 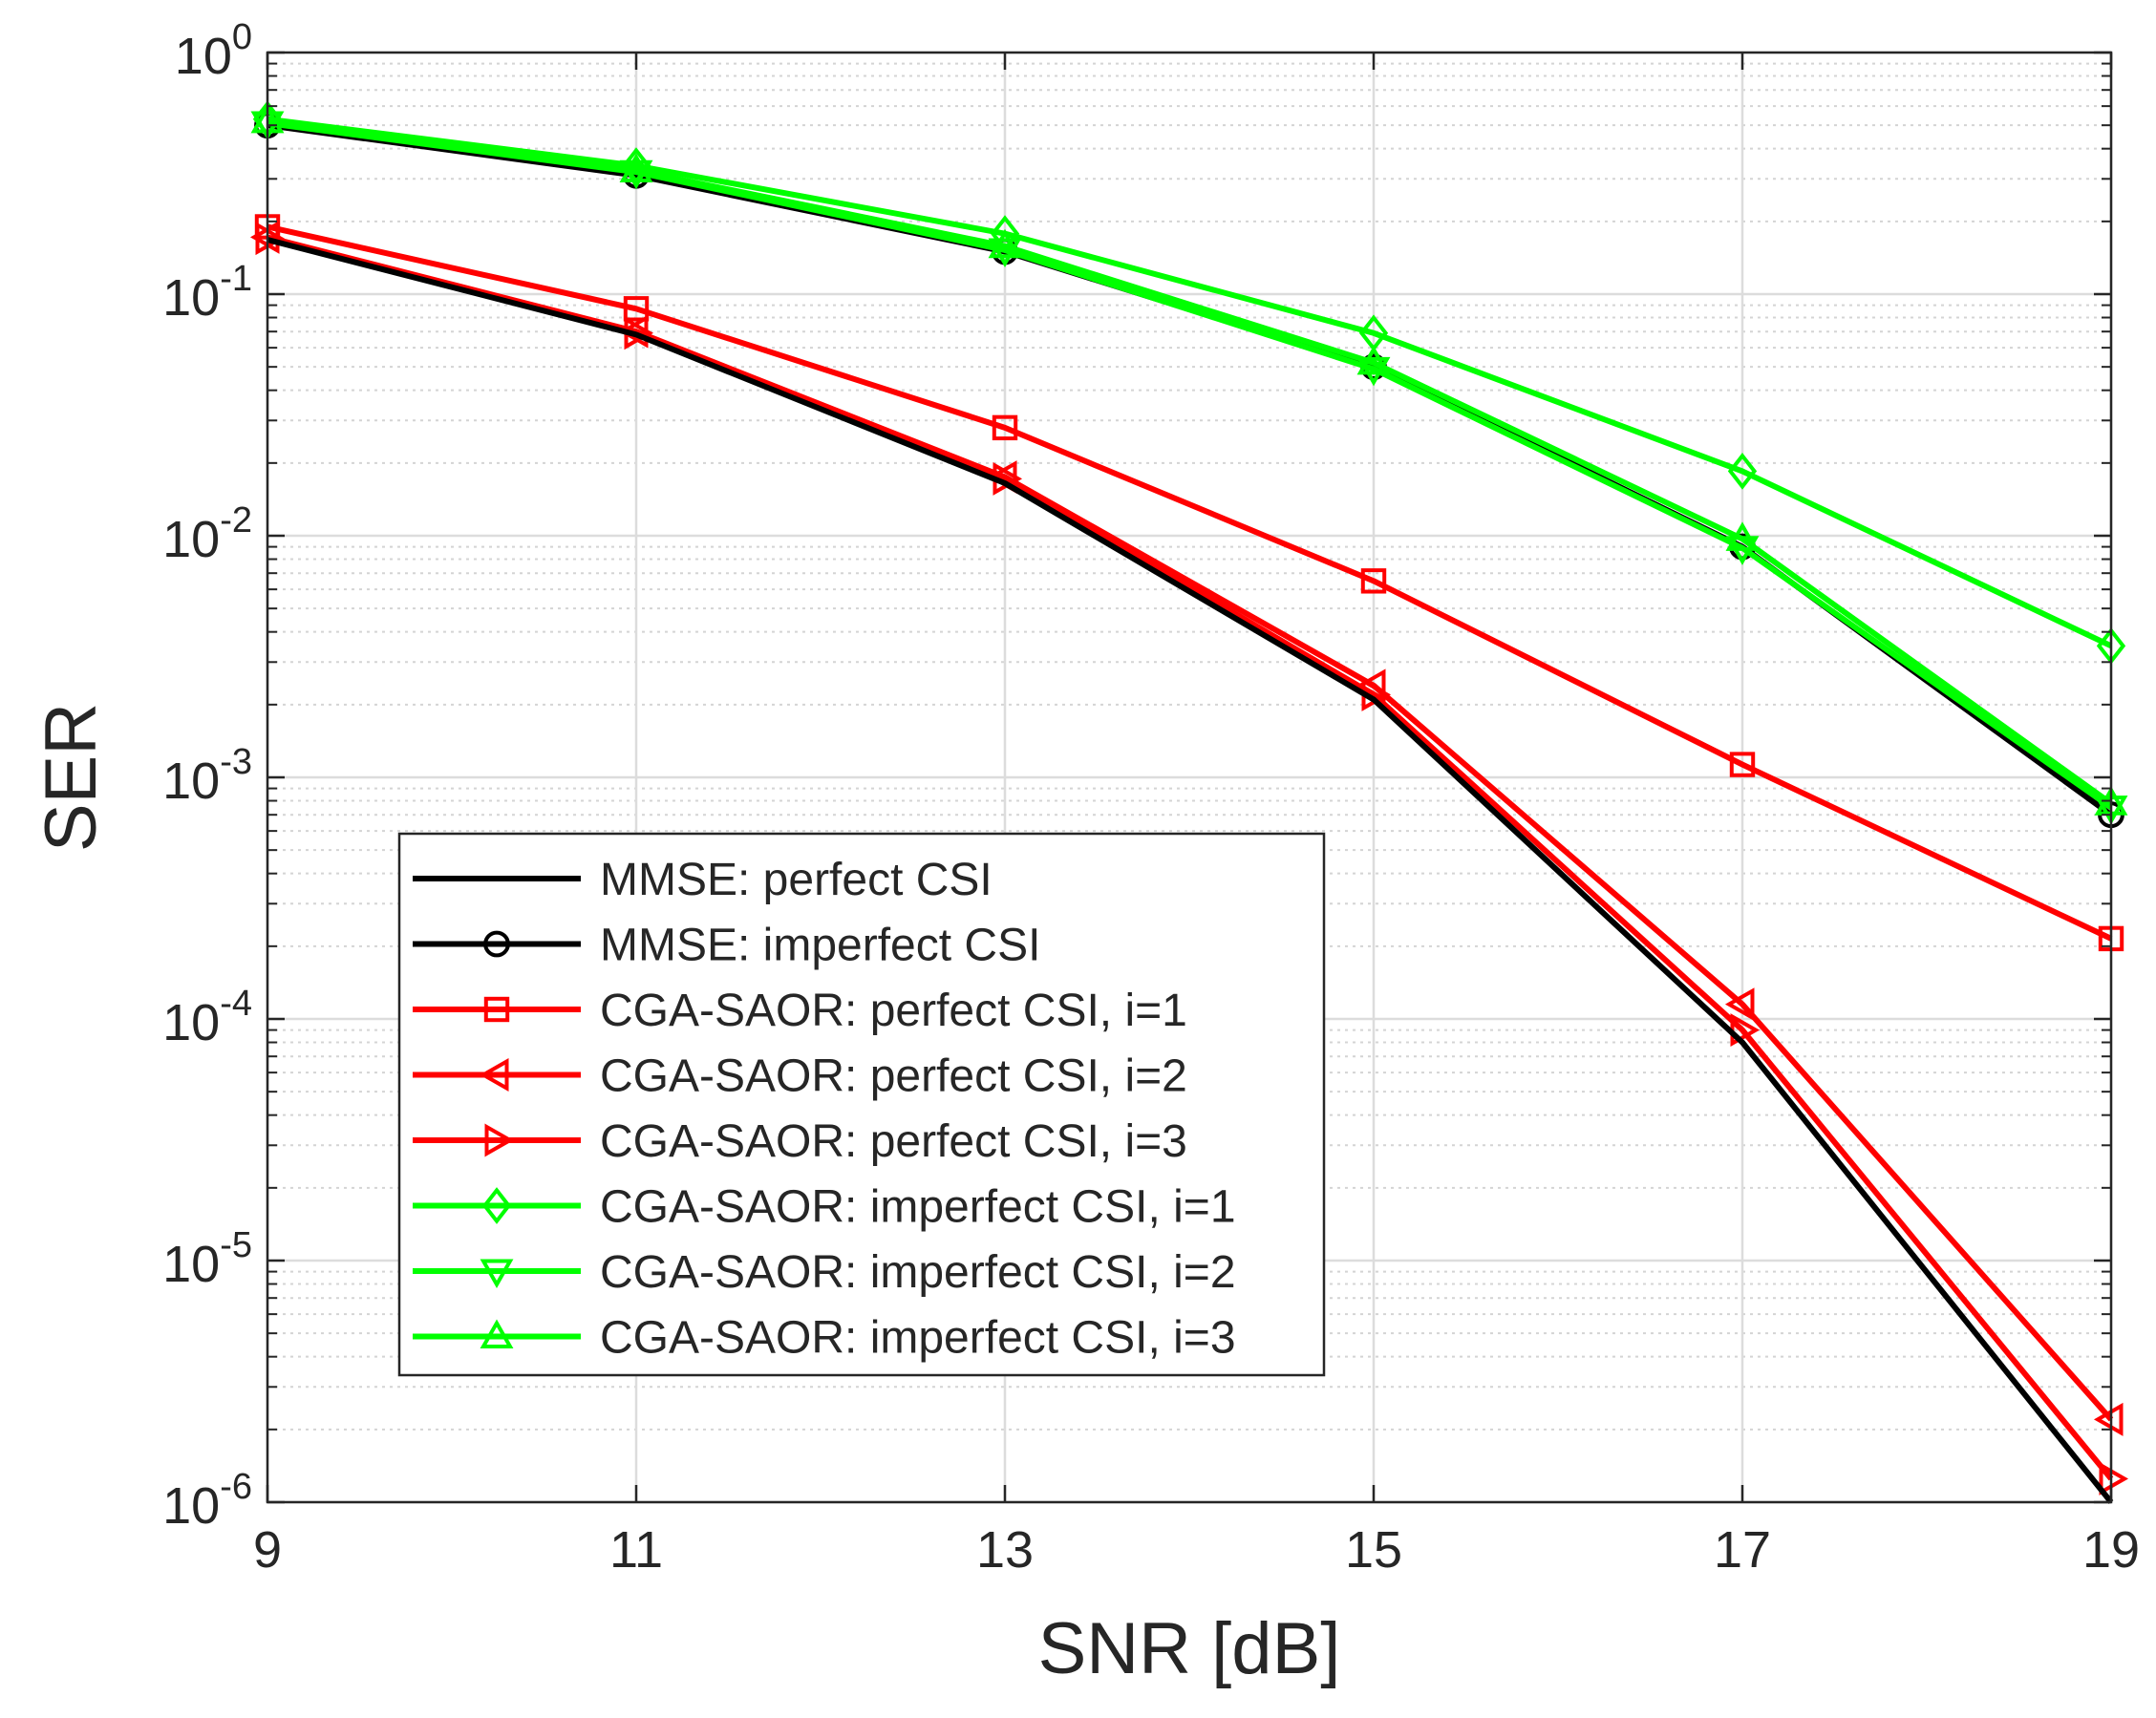 What do you see at coordinates (207, 1259) in the screenshot?
I see `y-tick-label: 10⁻⁵` at bounding box center [207, 1259].